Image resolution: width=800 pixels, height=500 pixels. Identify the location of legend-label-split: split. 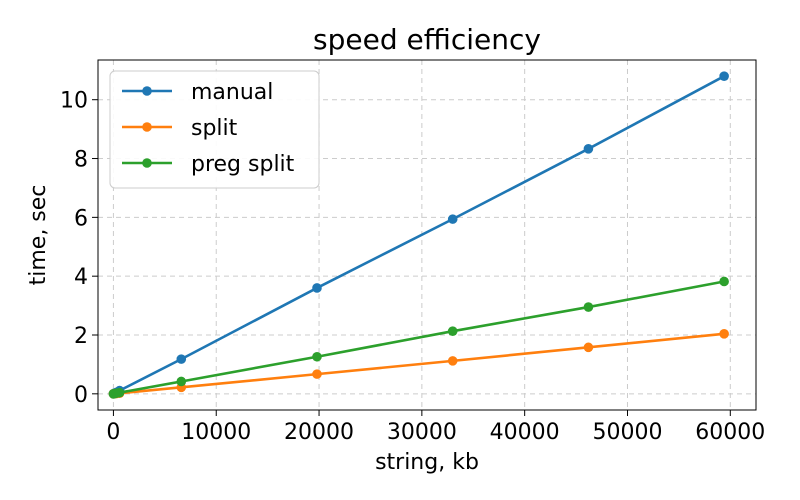
(214, 128).